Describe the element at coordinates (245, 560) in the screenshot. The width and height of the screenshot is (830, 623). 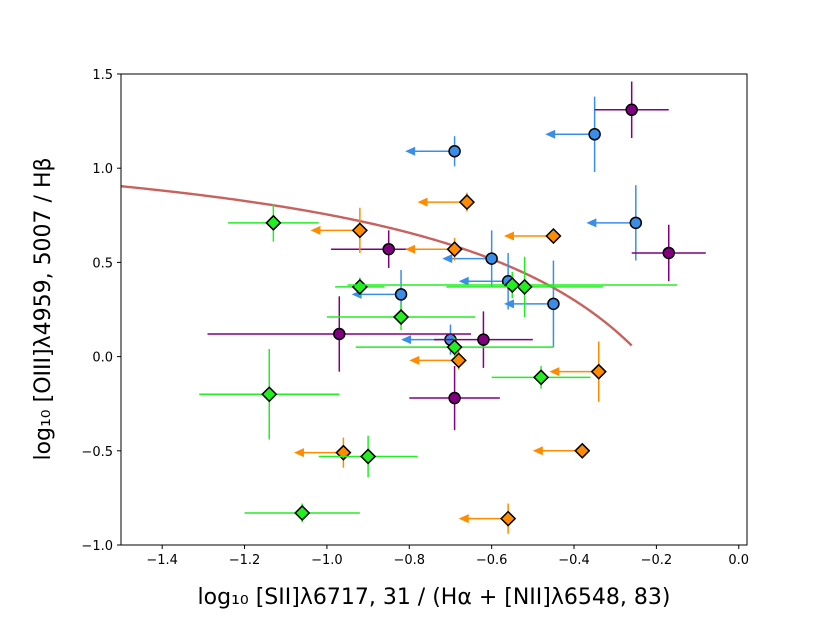
I see `x-tick-label: −1.2` at that location.